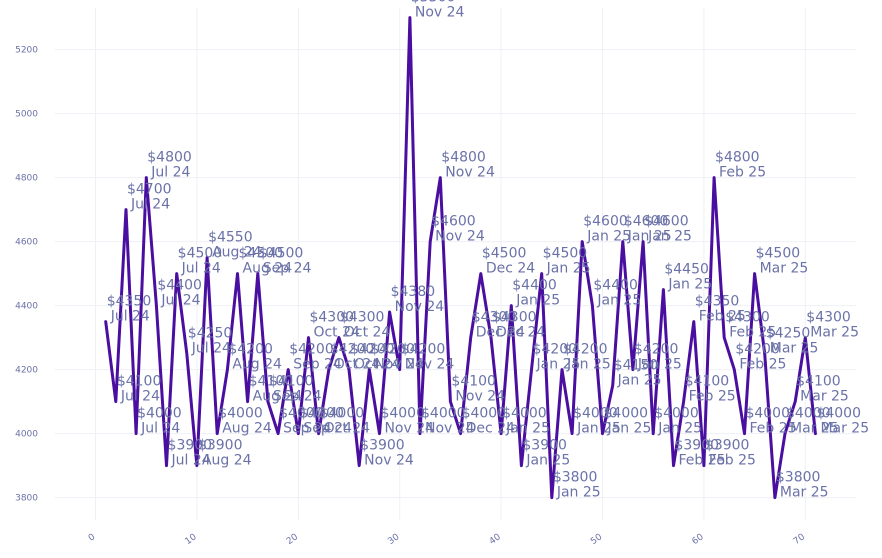  What do you see at coordinates (686, 270) in the screenshot?
I see `data-label-price: $4450` at bounding box center [686, 270].